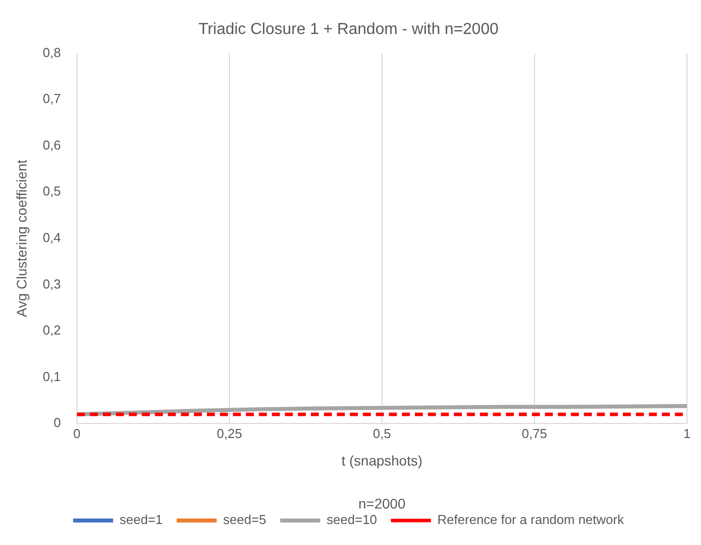  I want to click on x-axis-title: t (snapshots), so click(381, 460).